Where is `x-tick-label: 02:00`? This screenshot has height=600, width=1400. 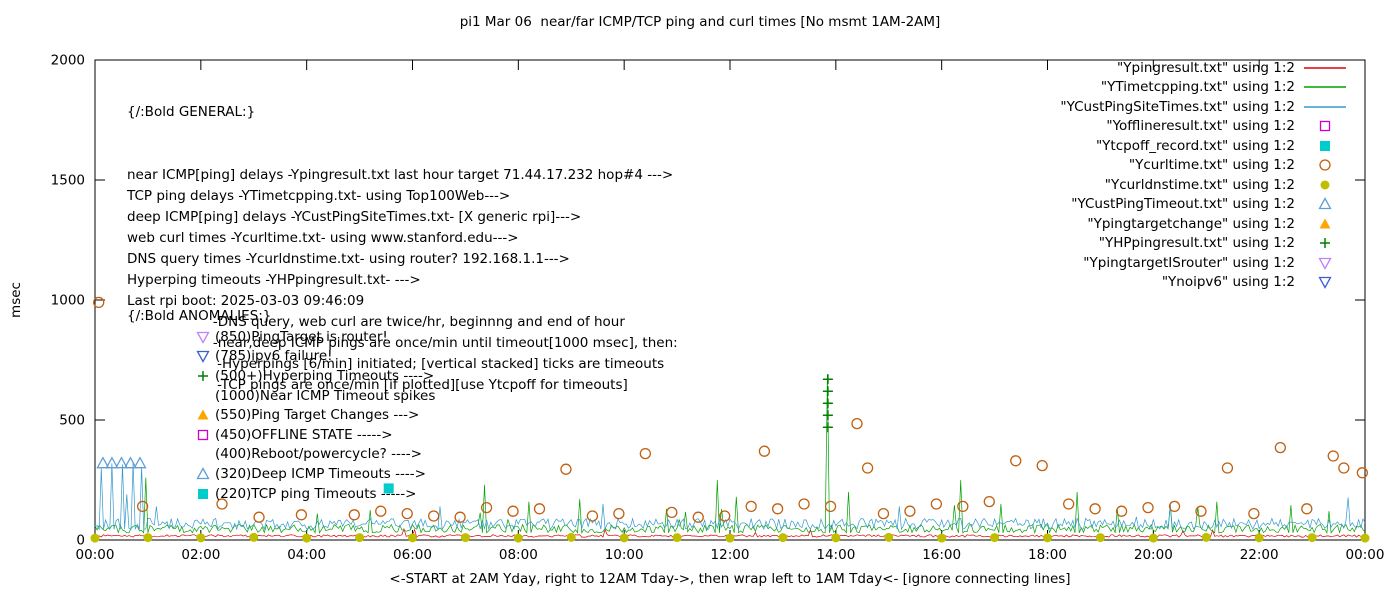 x-tick-label: 02:00 is located at coordinates (200, 555).